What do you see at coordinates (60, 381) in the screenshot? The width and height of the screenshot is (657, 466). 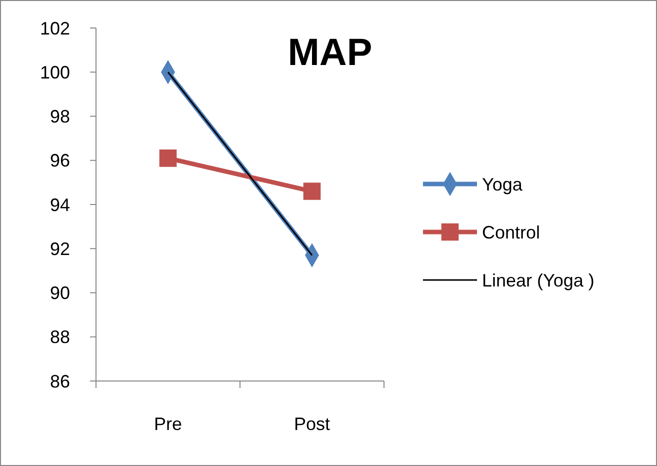 I see `y-tick-label: 86` at bounding box center [60, 381].